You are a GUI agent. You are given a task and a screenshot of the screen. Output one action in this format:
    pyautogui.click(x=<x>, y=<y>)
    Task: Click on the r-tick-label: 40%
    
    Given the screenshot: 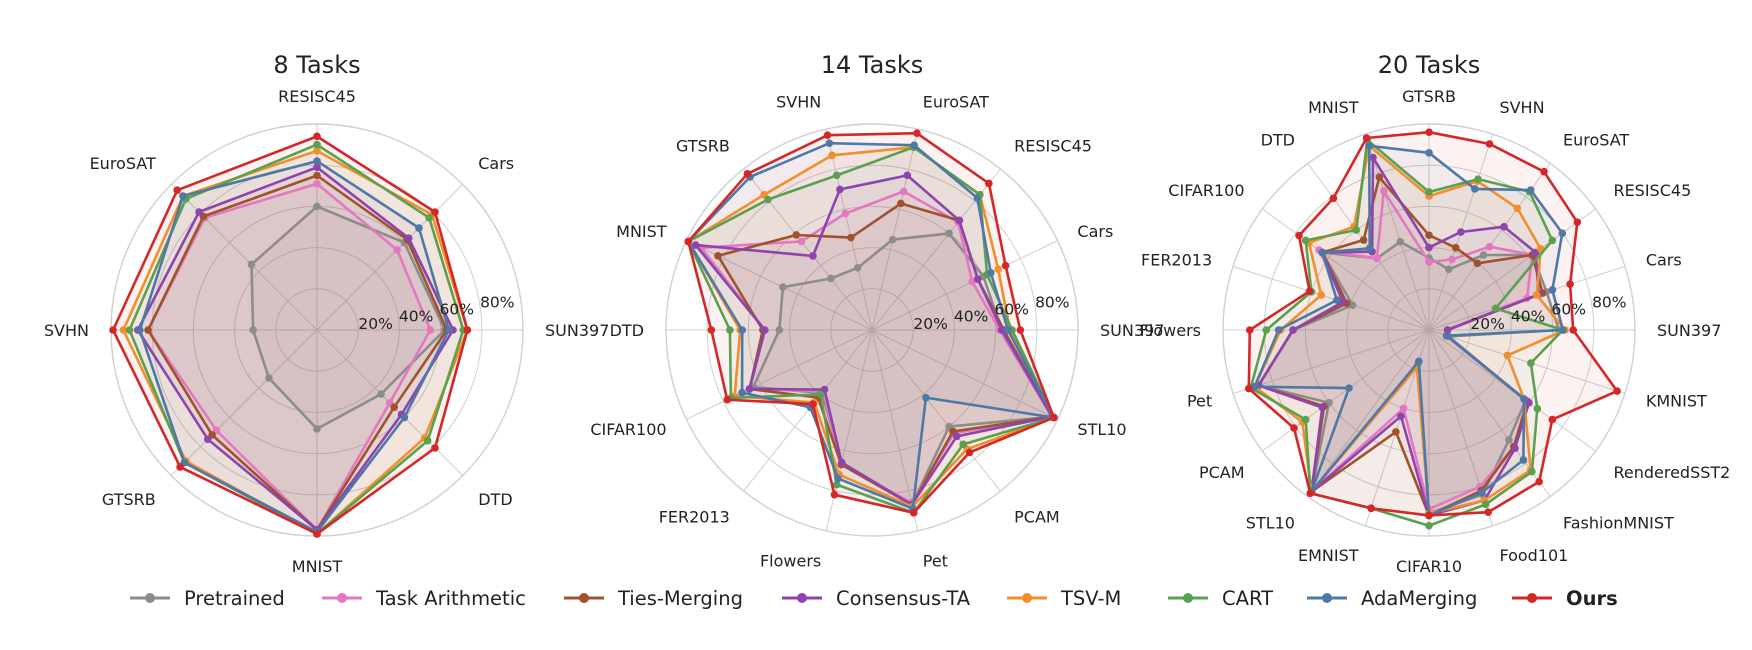 What is the action you would take?
    pyautogui.click(x=971, y=317)
    